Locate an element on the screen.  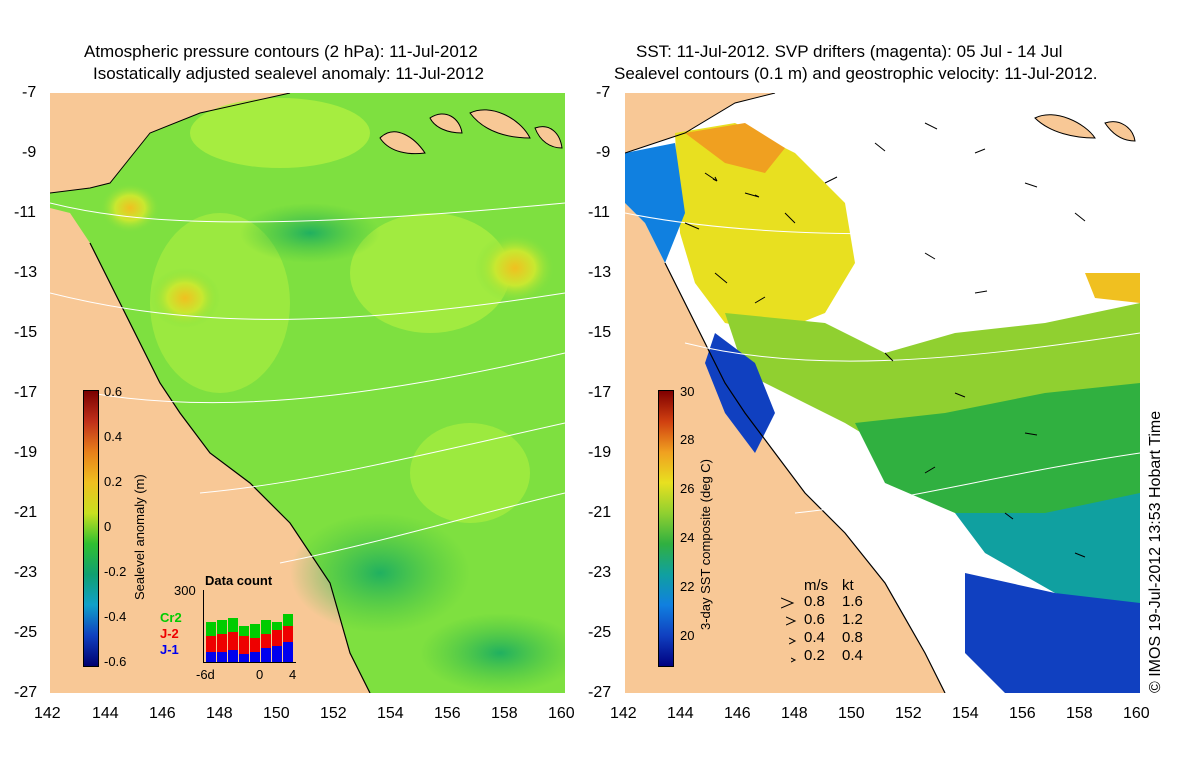
velocity-legend-ms: 0.4 is located at coordinates (814, 637).